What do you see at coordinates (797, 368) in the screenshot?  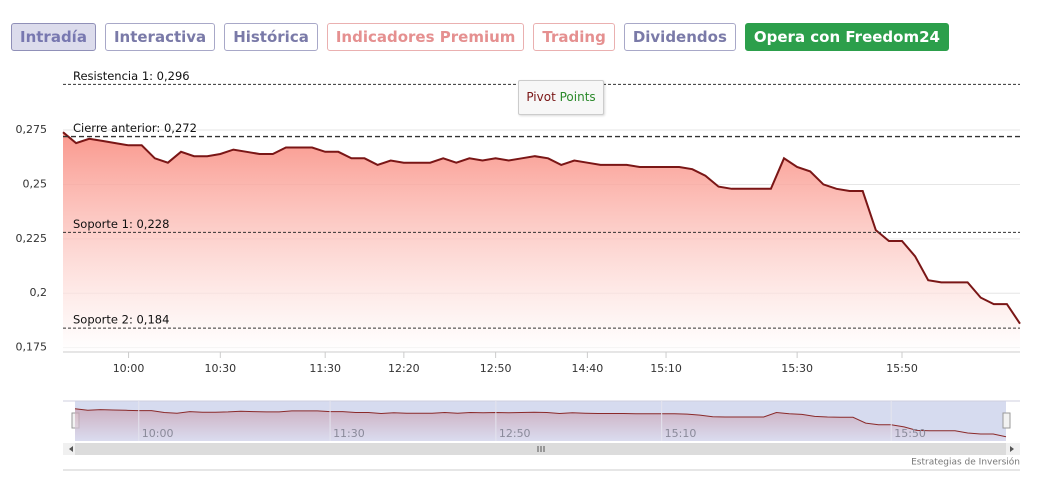 I see `x-tick-label: 15:30` at bounding box center [797, 368].